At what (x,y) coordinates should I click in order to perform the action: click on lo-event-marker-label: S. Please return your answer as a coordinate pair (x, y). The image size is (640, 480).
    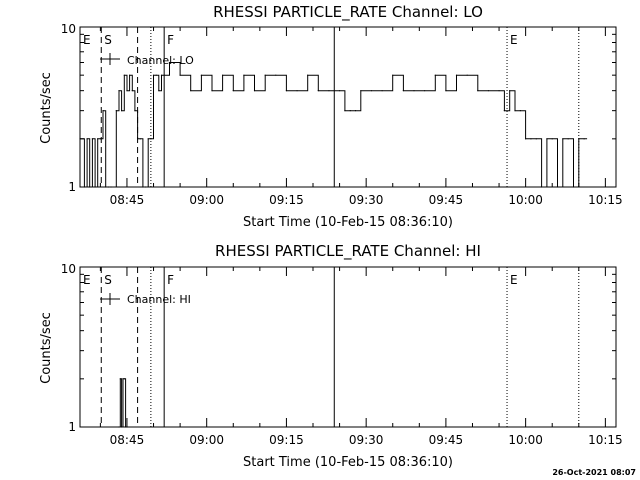
    Looking at the image, I should click on (108, 40).